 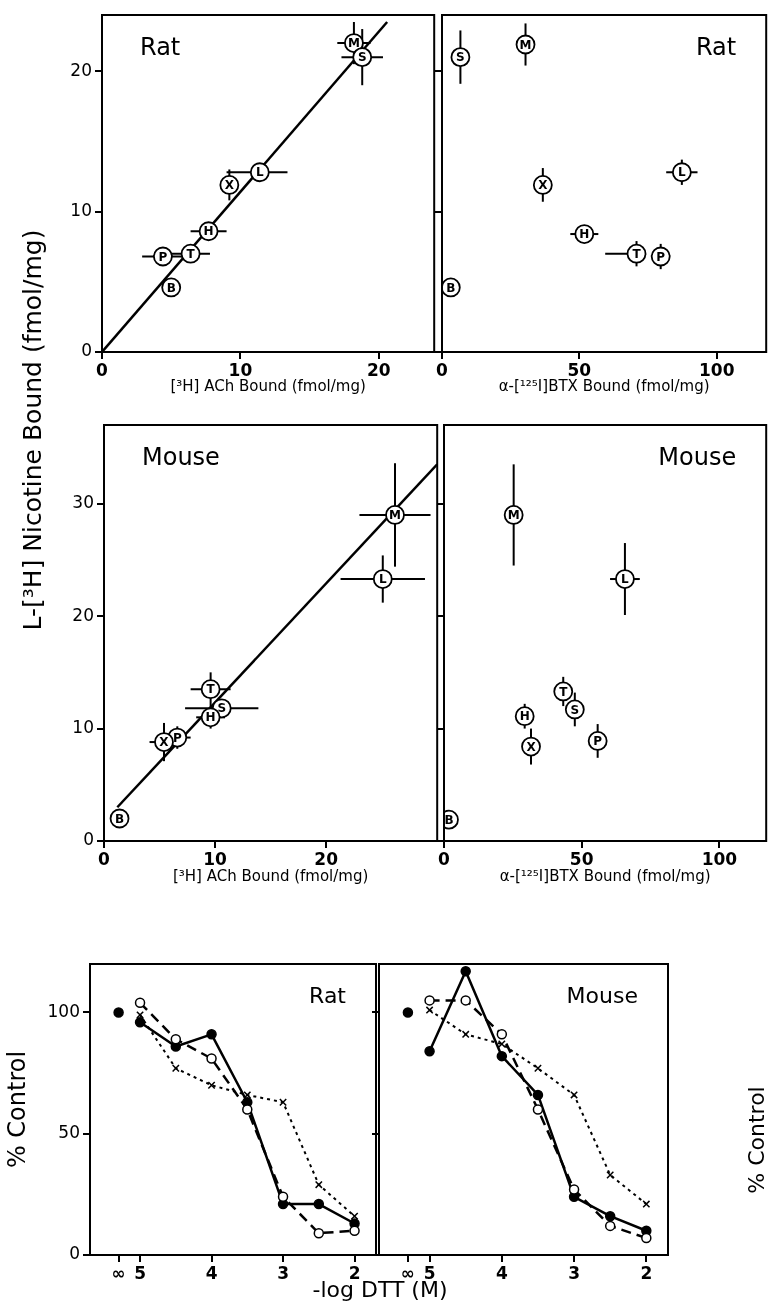 I want to click on x-tick-label: 5, so click(x=140, y=1272).